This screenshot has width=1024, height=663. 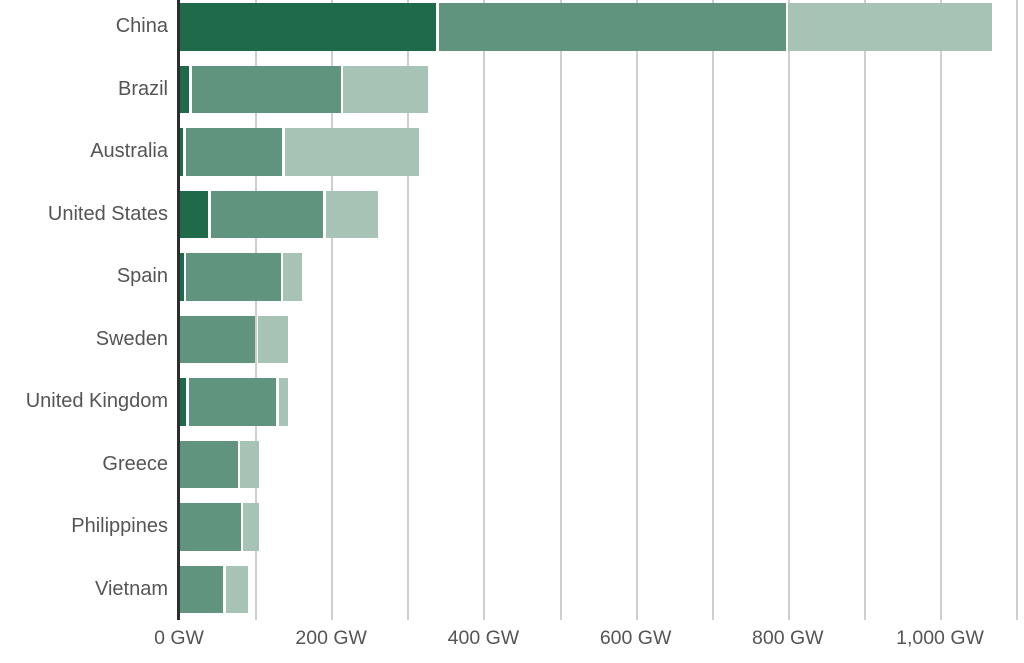 I want to click on bar-row-vietnam, so click(x=214, y=589).